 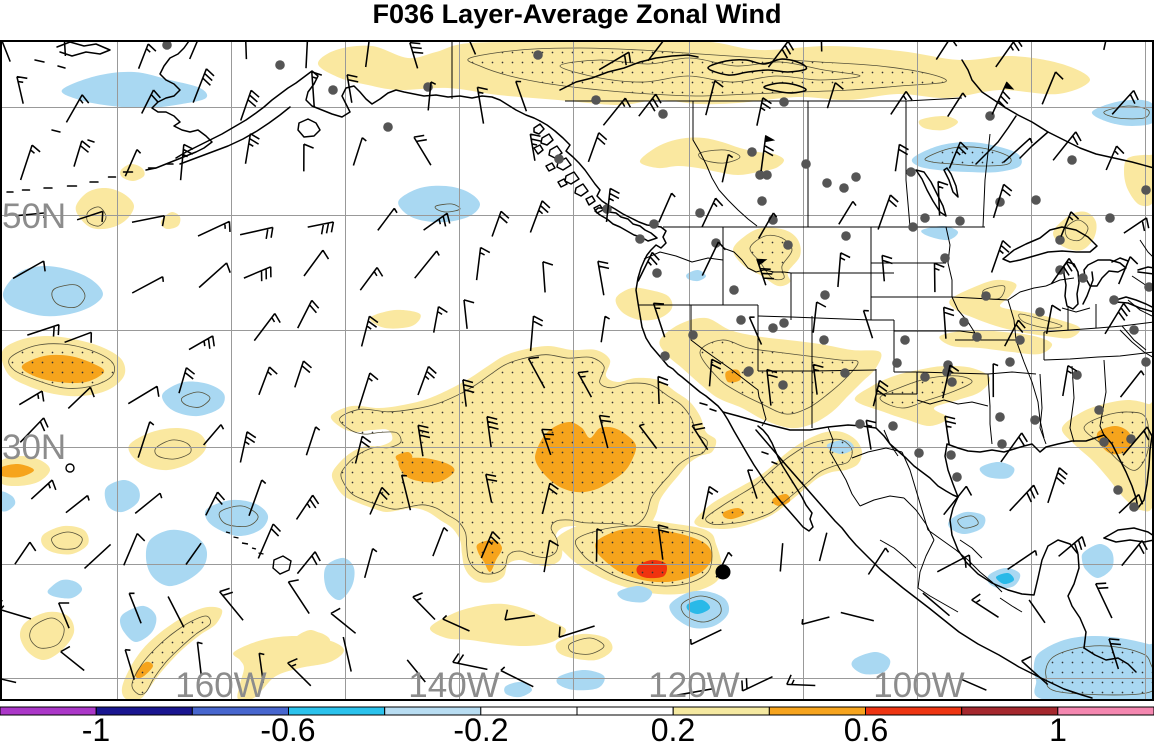 What do you see at coordinates (693, 685) in the screenshot?
I see `svg-text: 120W` at bounding box center [693, 685].